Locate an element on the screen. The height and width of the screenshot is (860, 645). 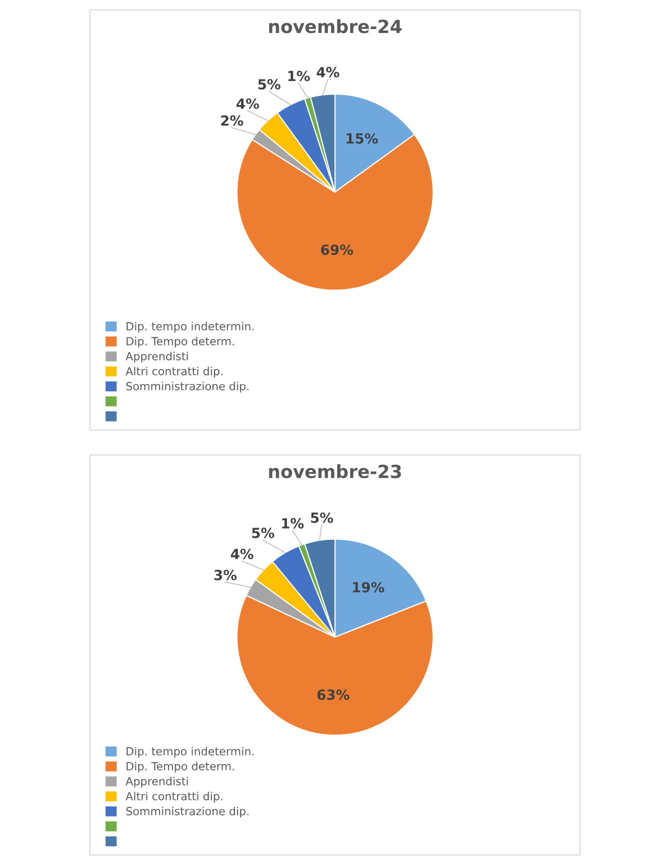
data-label: 15% is located at coordinates (362, 138).